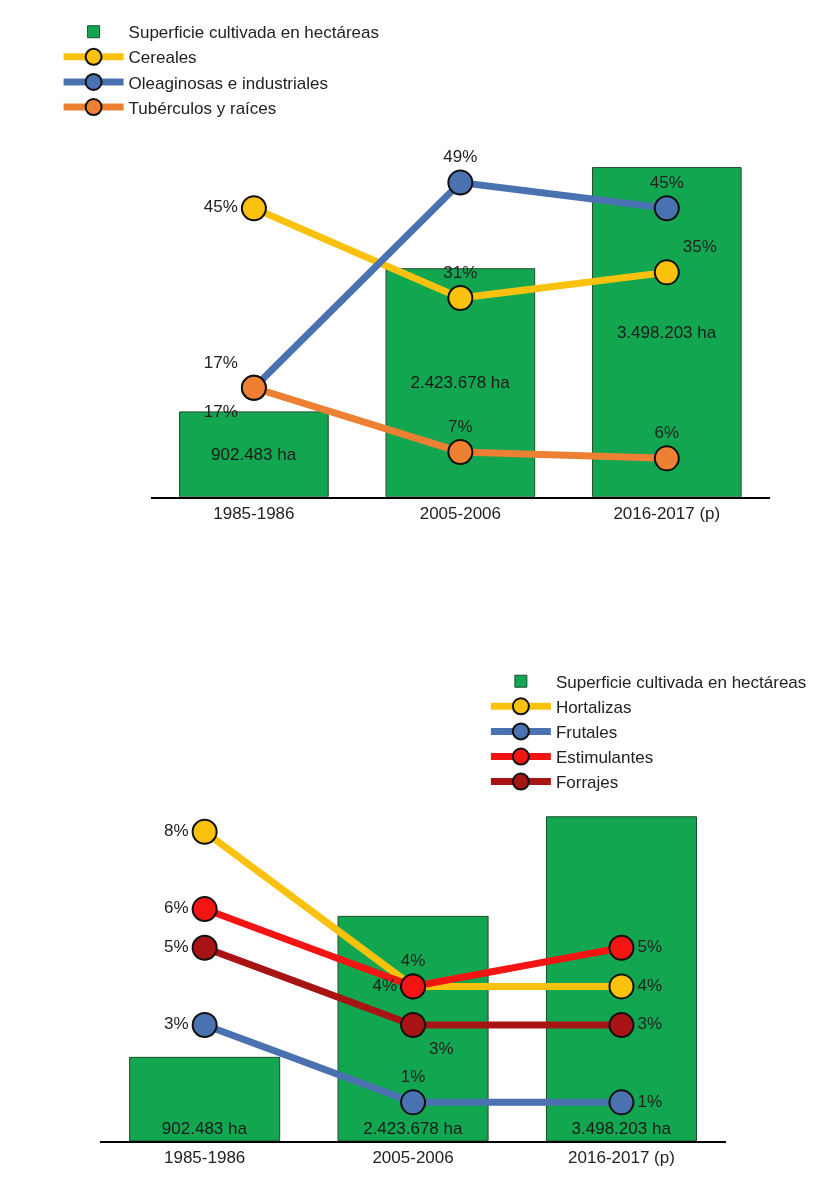 Image resolution: width=837 pixels, height=1183 pixels. I want to click on legend-label: Tubérculos y raíces, so click(202, 108).